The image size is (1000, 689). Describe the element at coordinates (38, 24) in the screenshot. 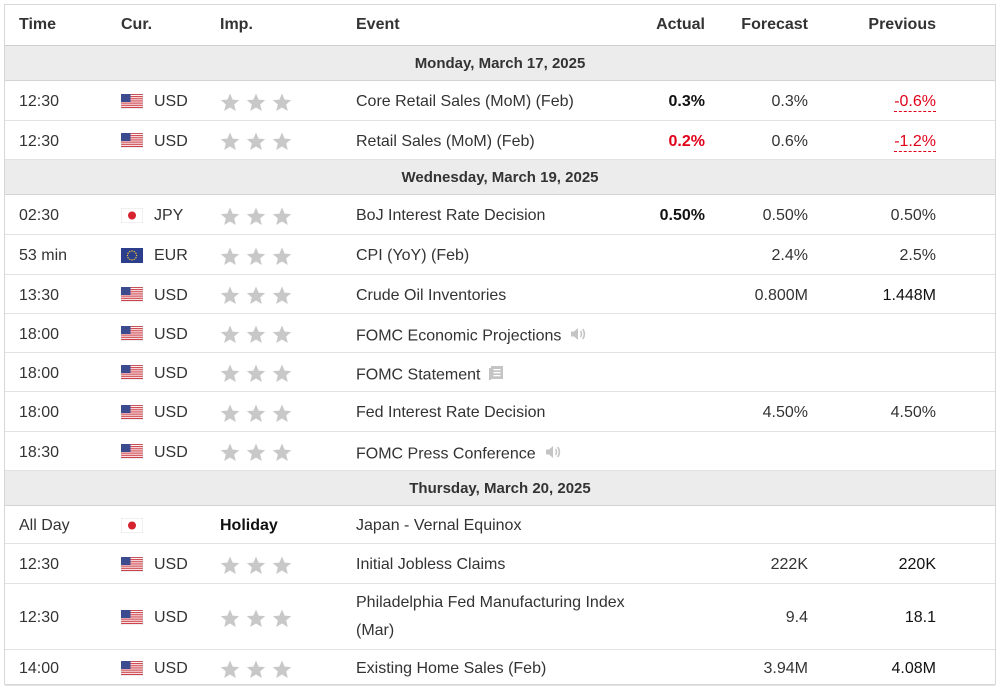

I see `header-time: Time` at that location.